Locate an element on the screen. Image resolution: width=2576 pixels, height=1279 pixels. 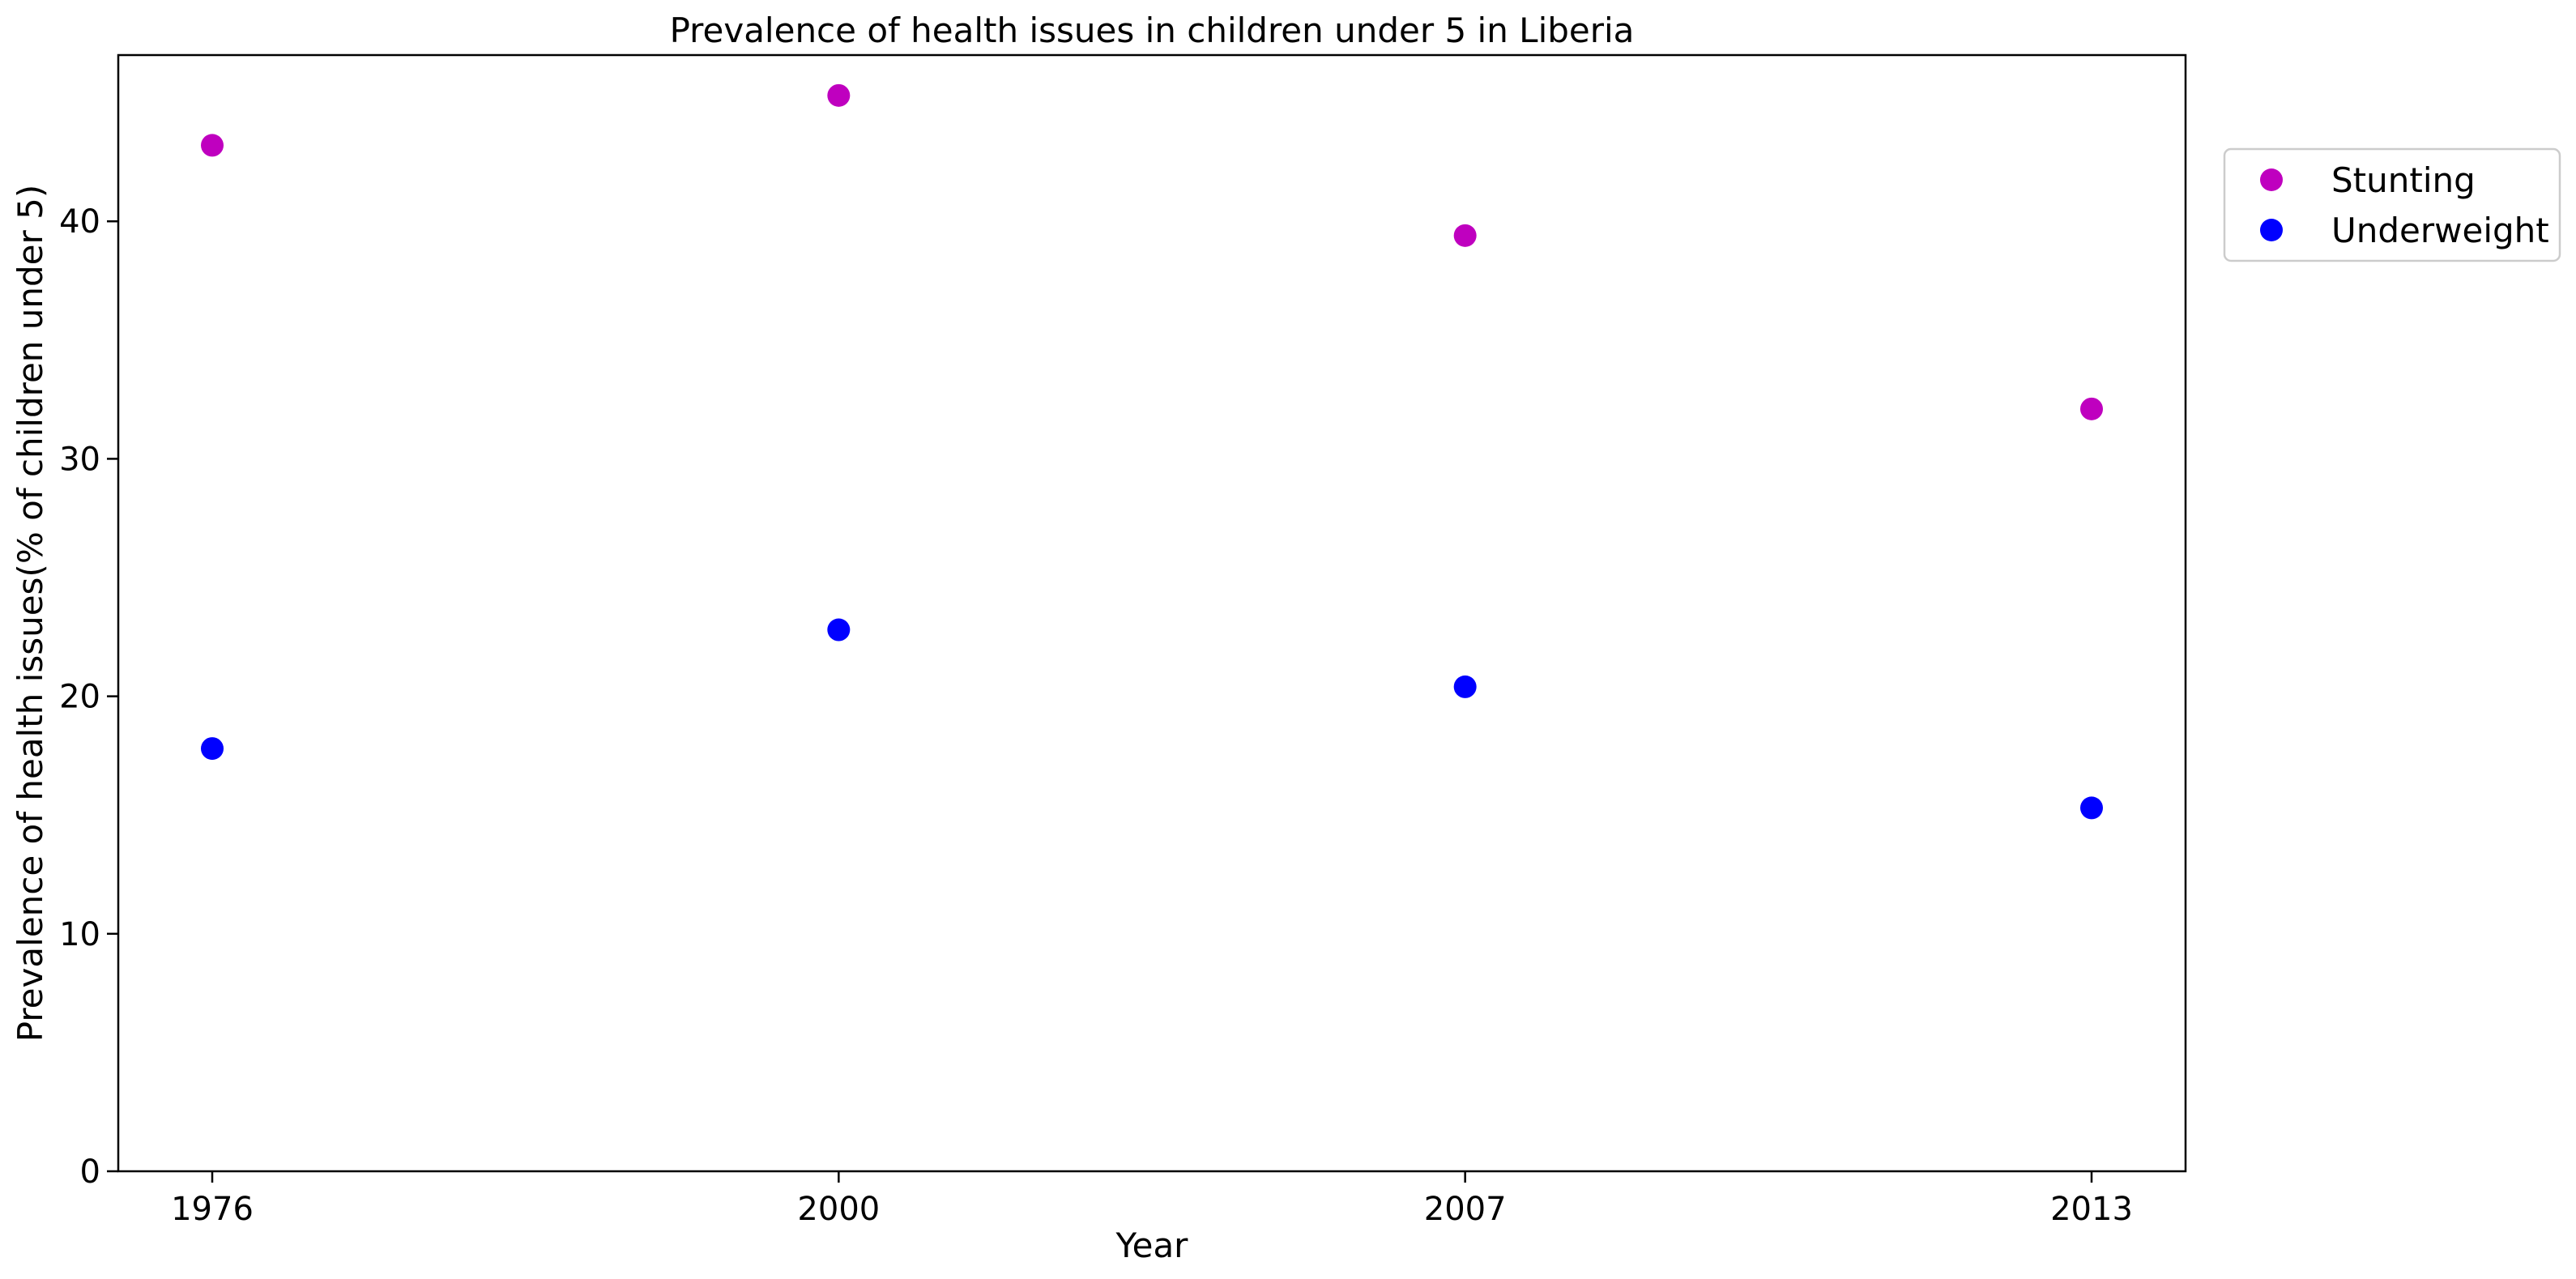
x-axis-label: Year is located at coordinates (1152, 1245).